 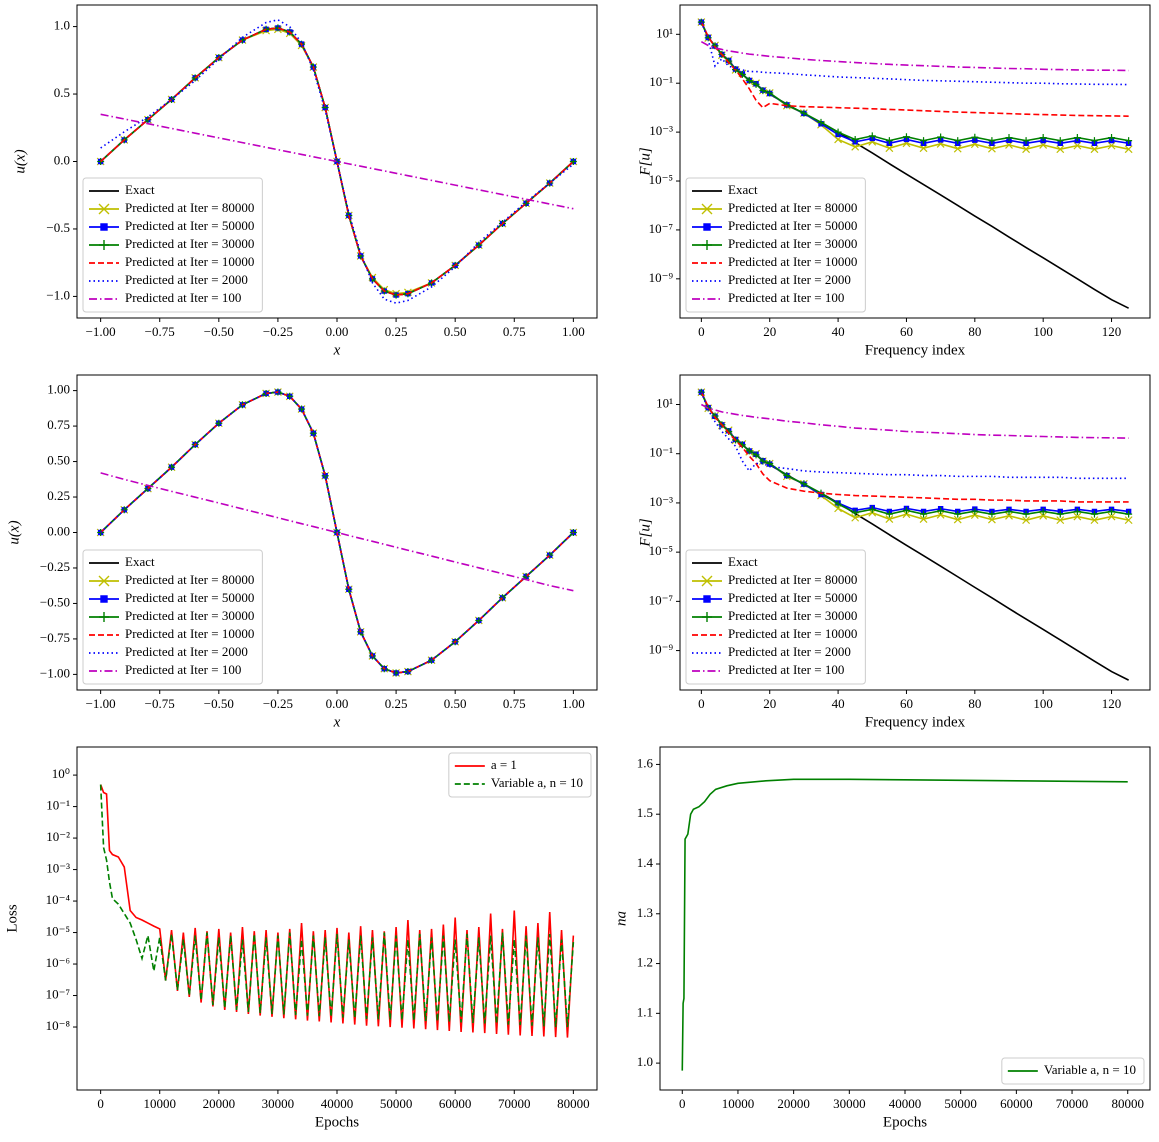 I want to click on x-tick-label: 60, so click(x=906, y=703).